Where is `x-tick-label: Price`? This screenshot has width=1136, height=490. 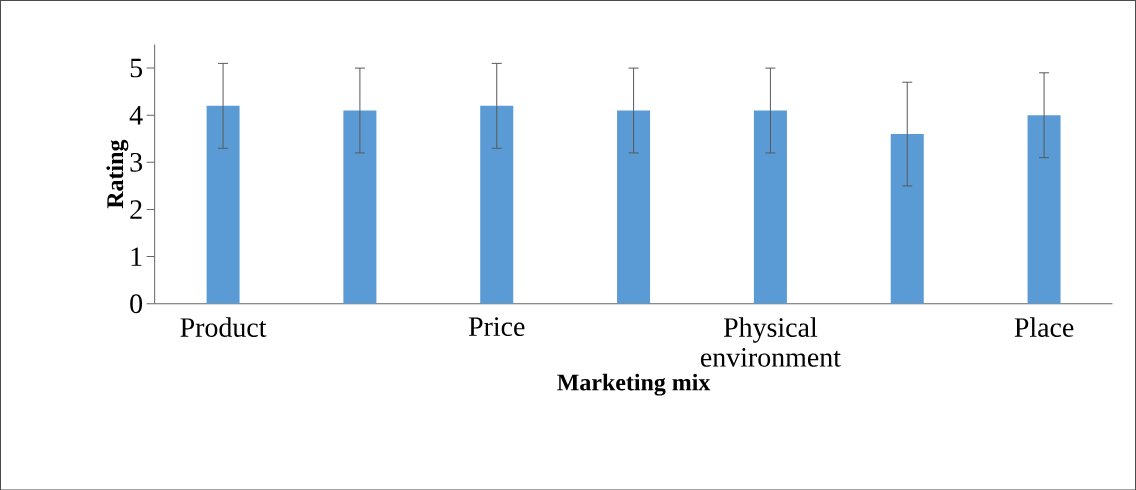
x-tick-label: Price is located at coordinates (496, 326).